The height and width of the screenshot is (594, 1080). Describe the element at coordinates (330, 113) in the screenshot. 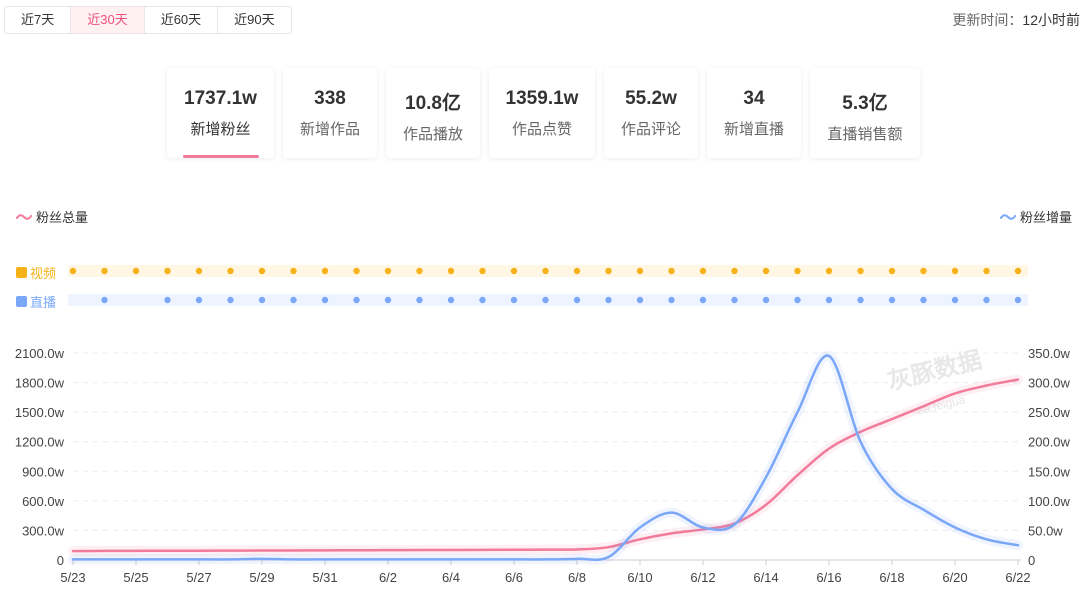

I see `stat-card: 338 新增作品` at that location.